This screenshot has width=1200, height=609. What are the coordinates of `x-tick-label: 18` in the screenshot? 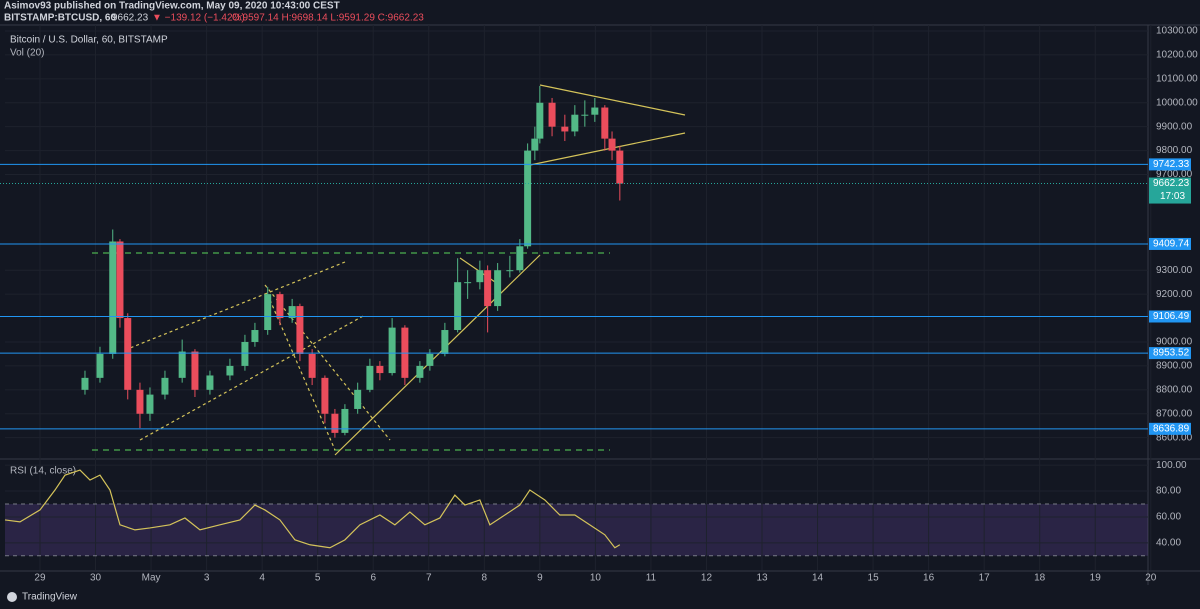 It's located at (1040, 578).